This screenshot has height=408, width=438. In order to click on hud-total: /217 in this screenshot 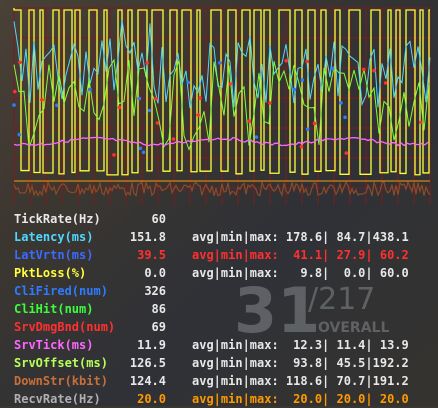, I will do `click(342, 299)`.